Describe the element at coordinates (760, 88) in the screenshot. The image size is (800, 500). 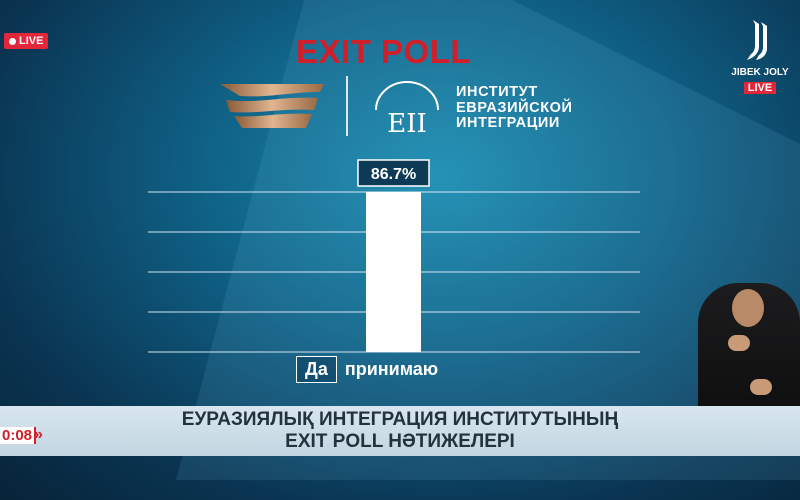
I see `channel-live-badge: LIVE` at that location.